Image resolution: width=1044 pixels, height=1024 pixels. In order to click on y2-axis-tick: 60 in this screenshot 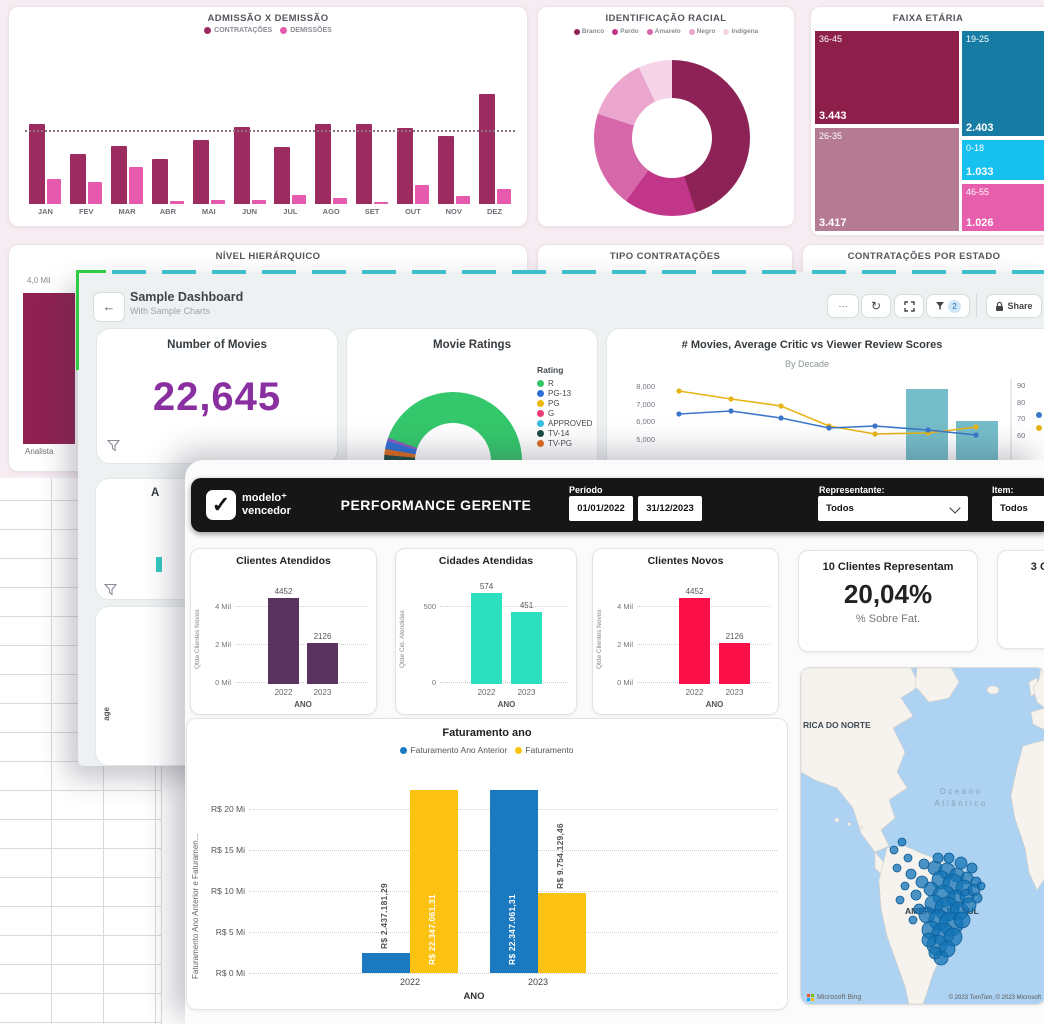, I will do `click(1021, 435)`.